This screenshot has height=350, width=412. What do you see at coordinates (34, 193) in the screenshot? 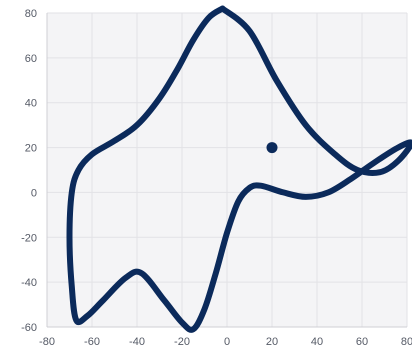
I see `y-tick-label: 0` at bounding box center [34, 193].